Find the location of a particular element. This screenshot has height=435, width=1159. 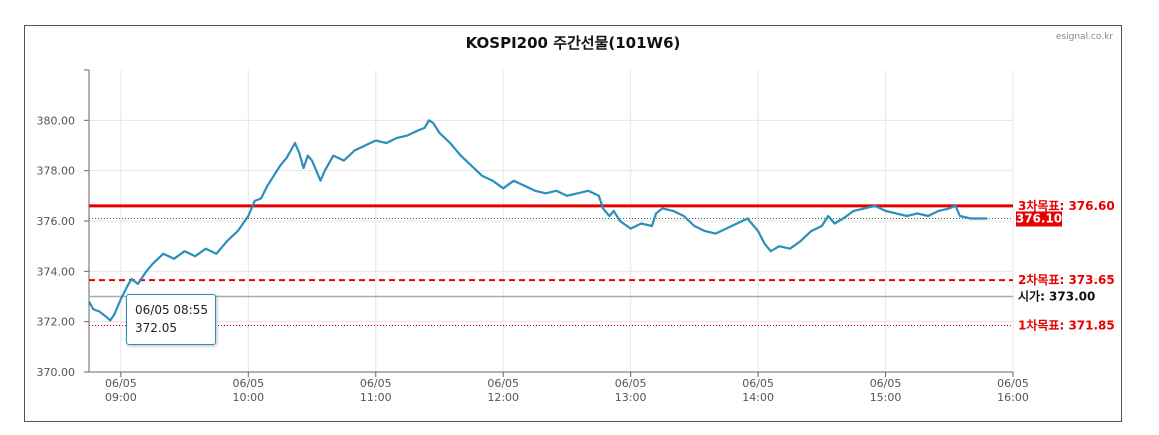

data-tooltip: 06/05 08:55 372.05 is located at coordinates (171, 319).